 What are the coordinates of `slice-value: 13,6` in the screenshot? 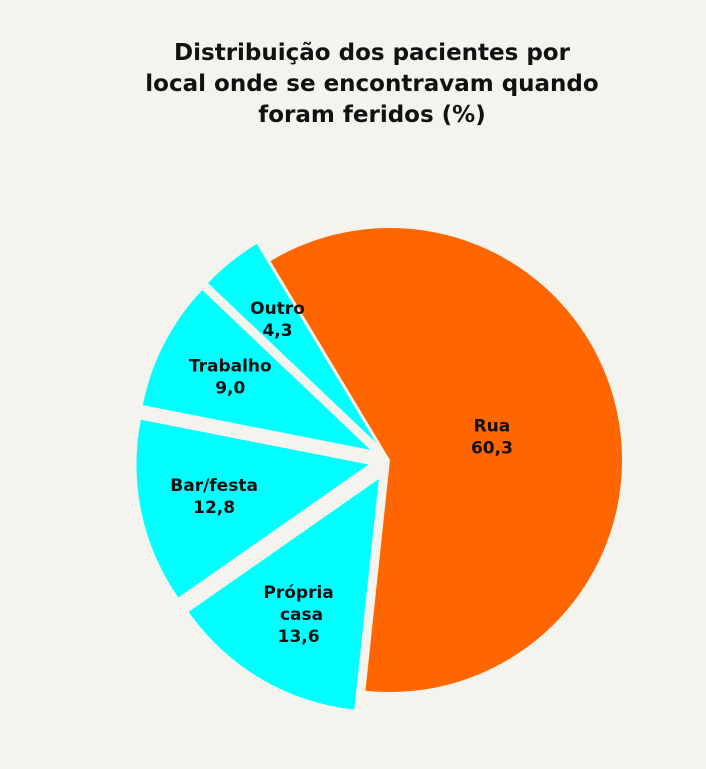 It's located at (299, 637).